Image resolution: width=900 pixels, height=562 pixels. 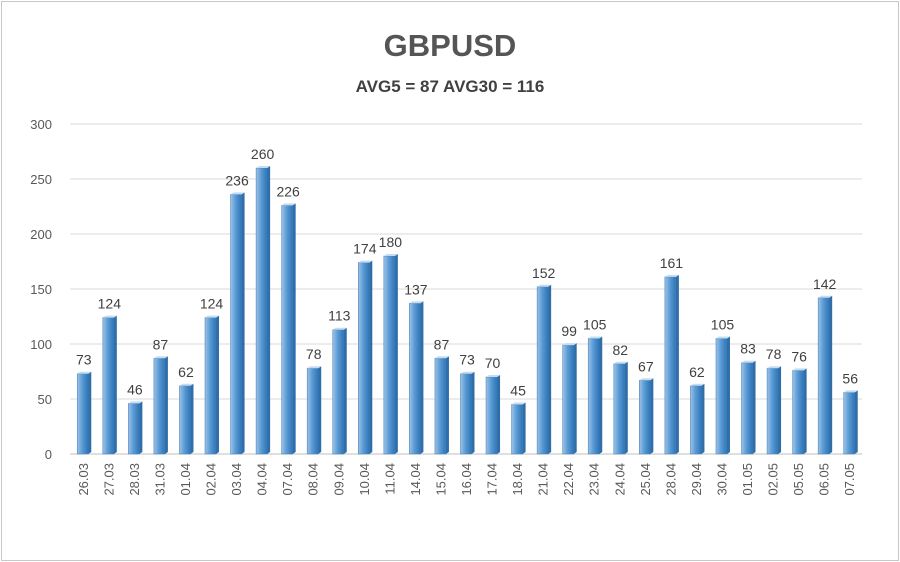 What do you see at coordinates (569, 331) in the screenshot?
I see `data-label: 99` at bounding box center [569, 331].